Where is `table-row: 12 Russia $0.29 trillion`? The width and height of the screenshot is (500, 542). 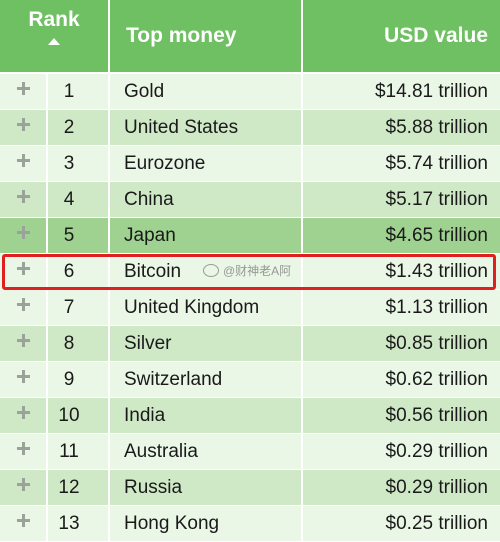 table-row: 12 Russia $0.29 trillion is located at coordinates (250, 488).